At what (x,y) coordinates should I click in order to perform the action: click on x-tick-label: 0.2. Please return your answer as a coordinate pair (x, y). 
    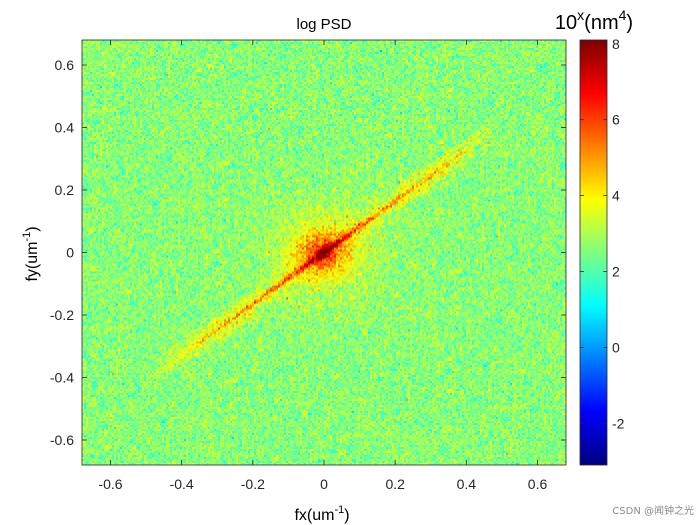
    Looking at the image, I should click on (395, 484).